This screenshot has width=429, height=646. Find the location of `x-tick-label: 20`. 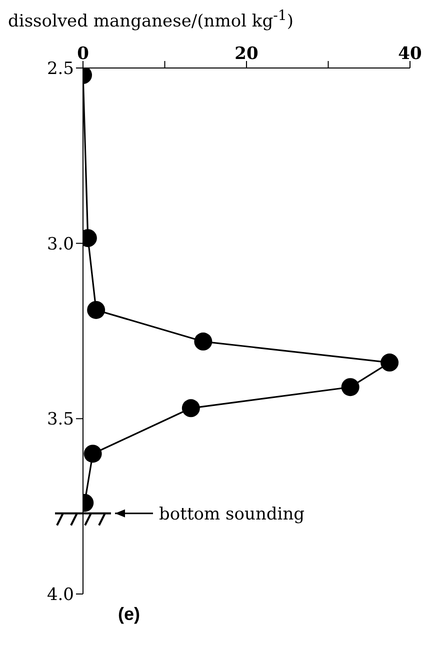

x-tick-label: 20 is located at coordinates (246, 54).